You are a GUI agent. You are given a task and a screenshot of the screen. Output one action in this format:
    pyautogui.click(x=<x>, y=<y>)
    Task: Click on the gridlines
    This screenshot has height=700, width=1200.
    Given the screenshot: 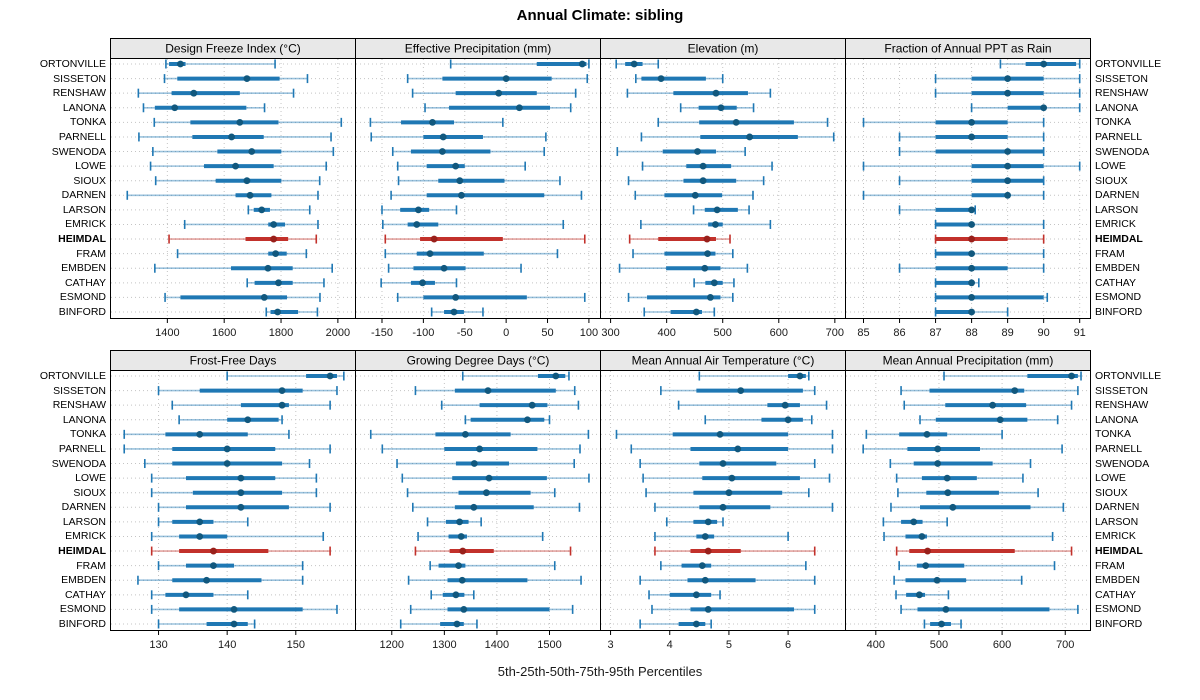 What is the action you would take?
    pyautogui.click(x=233, y=188)
    